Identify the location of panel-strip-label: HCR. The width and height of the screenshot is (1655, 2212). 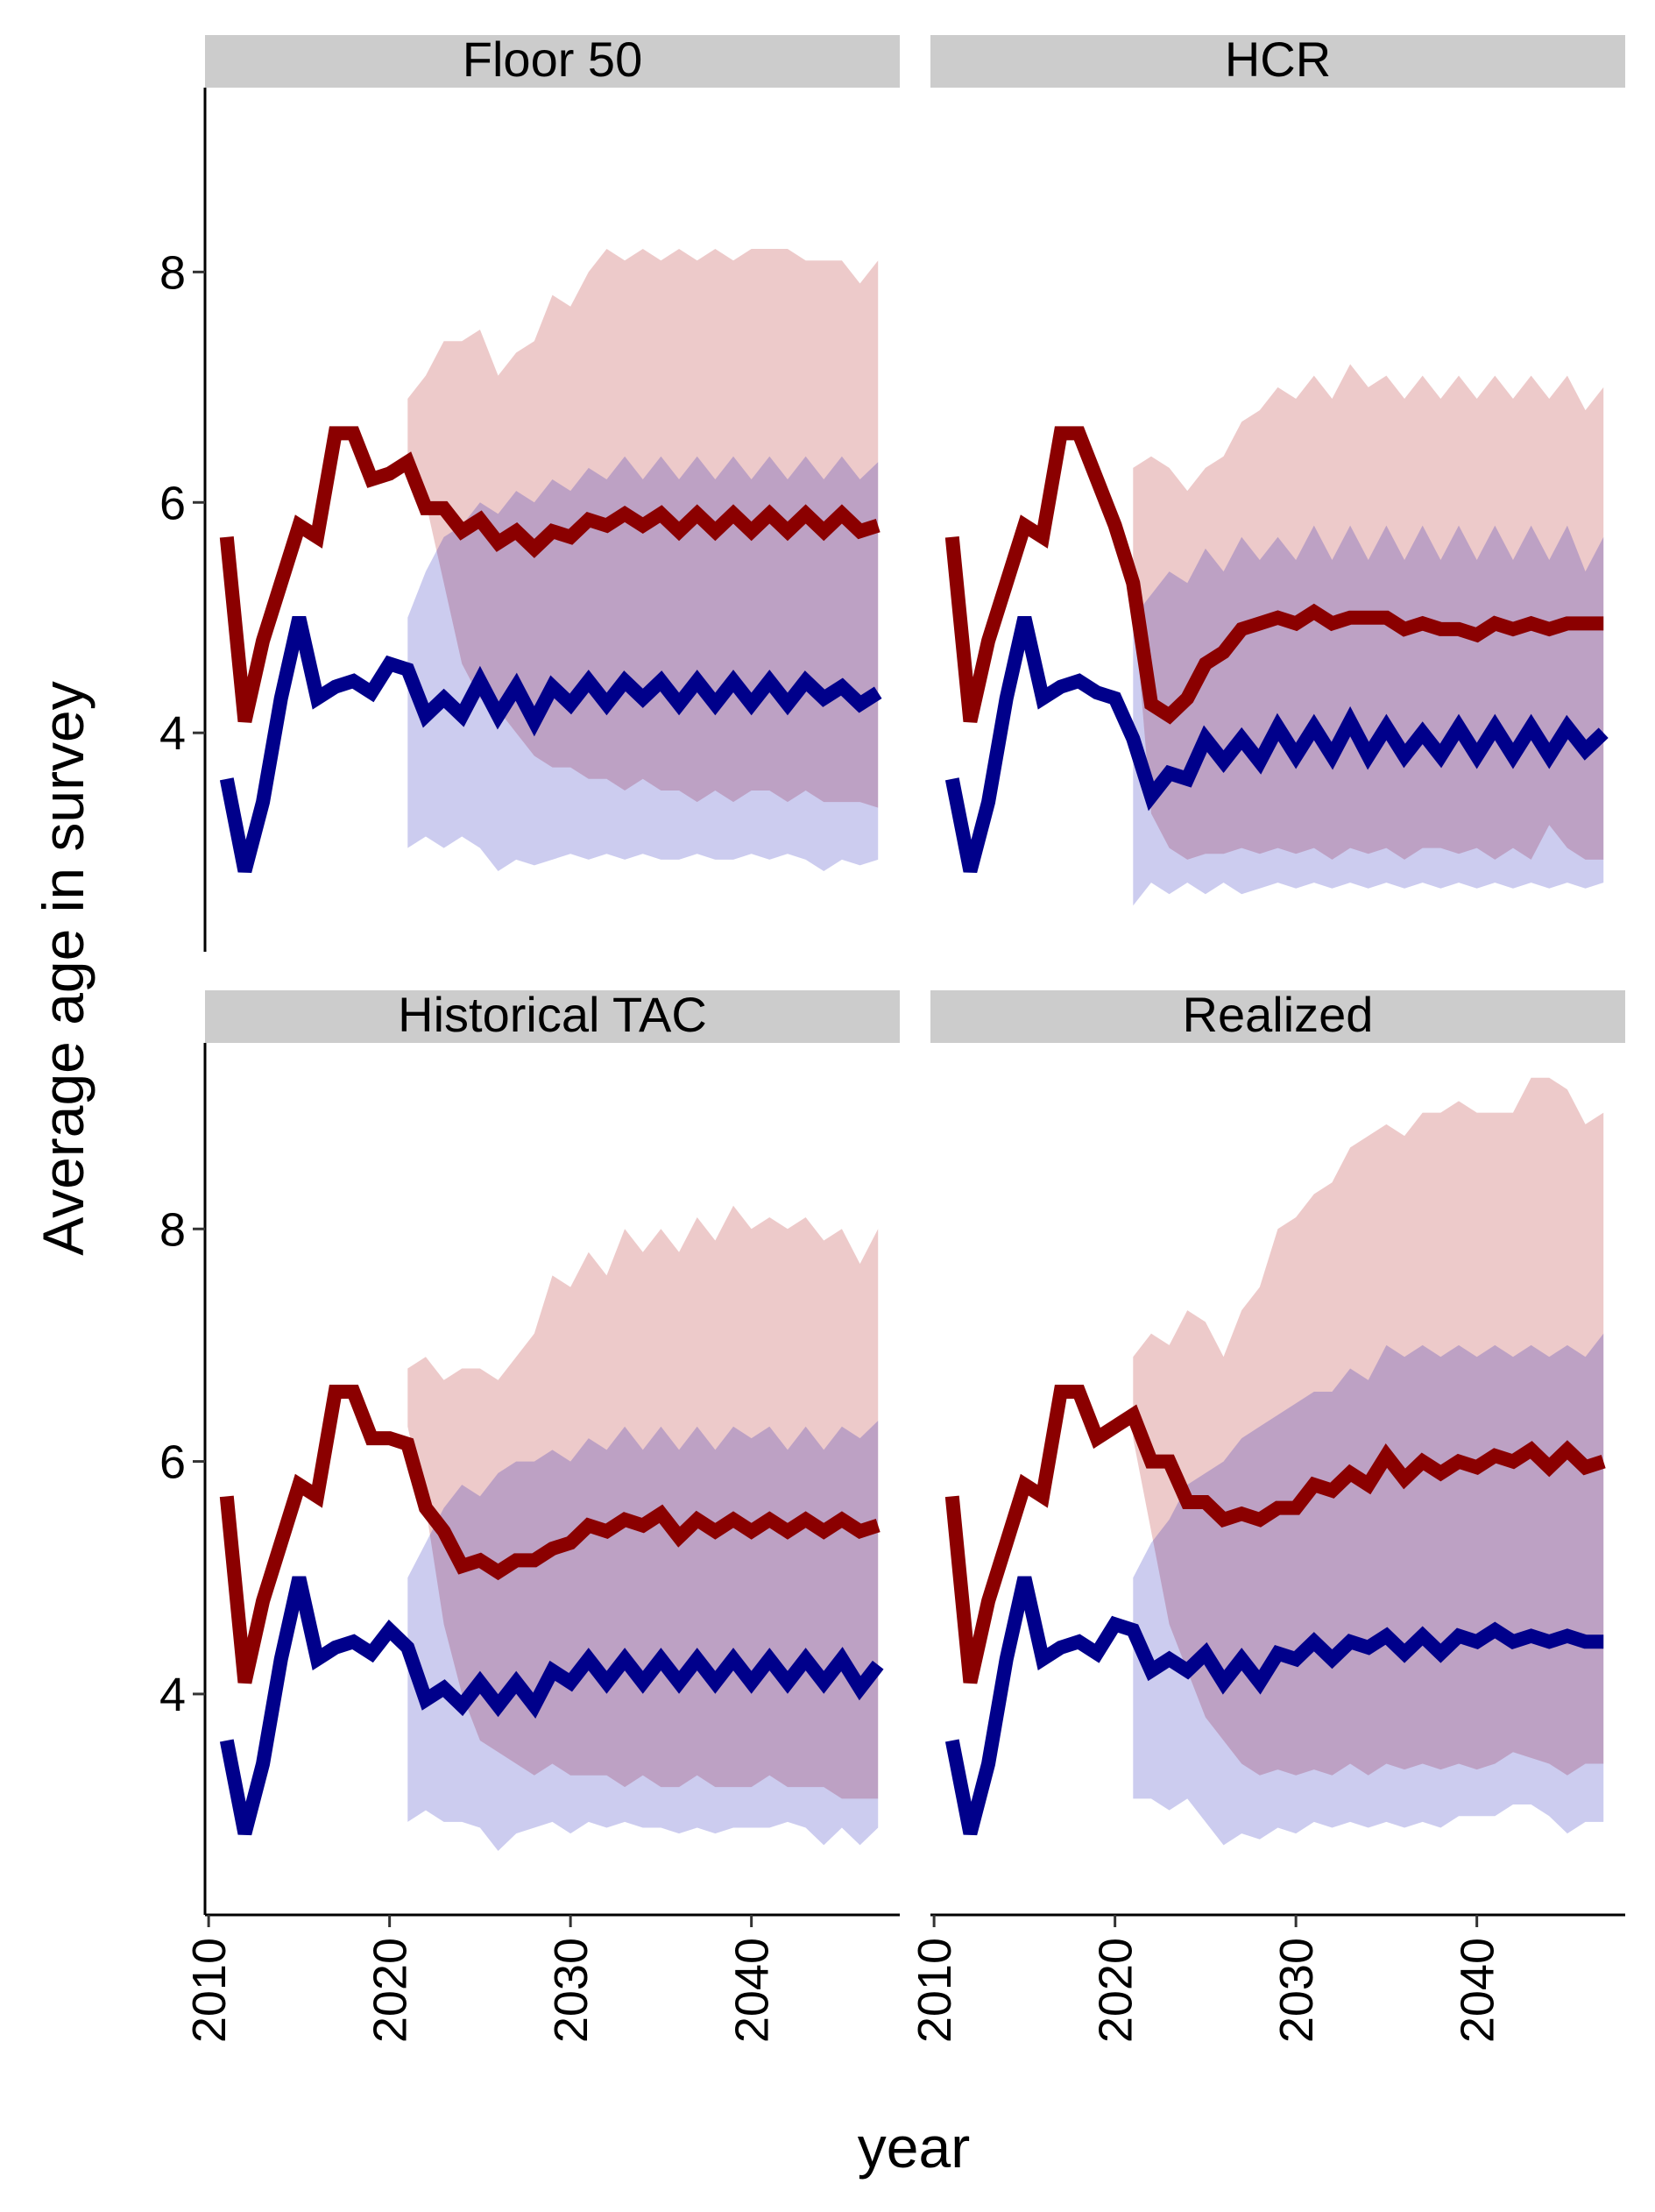
(1278, 59).